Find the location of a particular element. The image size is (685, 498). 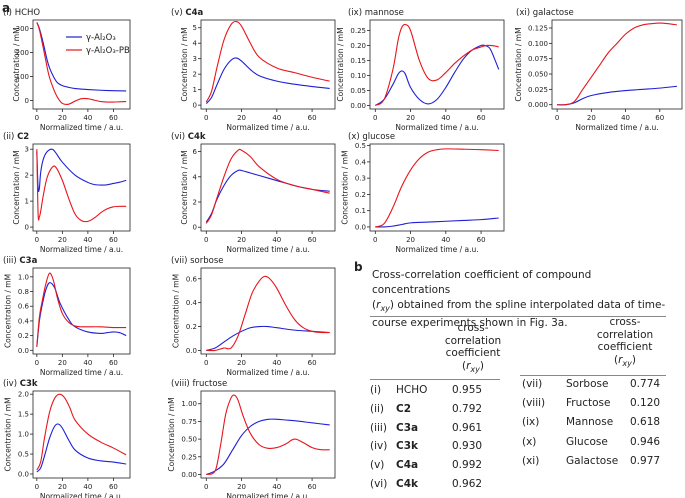

row-compound: Galactose is located at coordinates (592, 460).